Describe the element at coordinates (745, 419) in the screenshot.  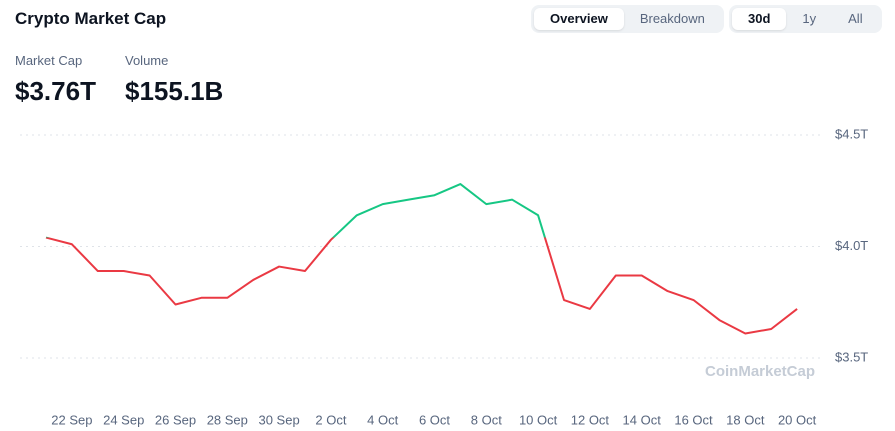
I see `x-tick-label: 18 Oct` at that location.